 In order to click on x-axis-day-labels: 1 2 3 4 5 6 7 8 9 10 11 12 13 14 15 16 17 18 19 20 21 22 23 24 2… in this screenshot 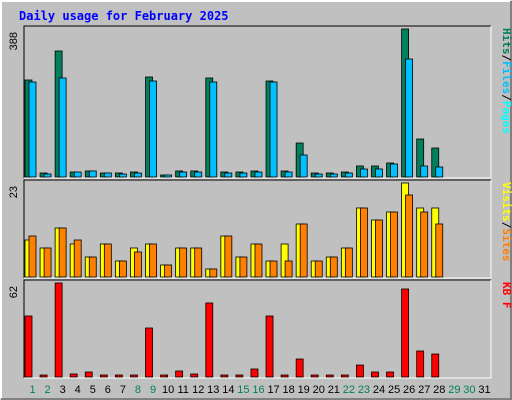, I will do `click(259, 390)`.